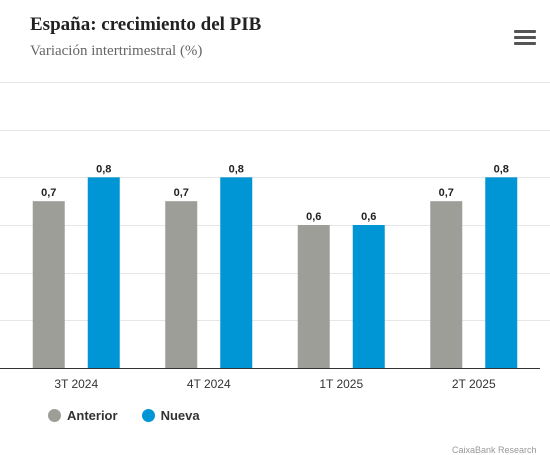  What do you see at coordinates (341, 384) in the screenshot?
I see `x-tick-label: 1T 2025` at bounding box center [341, 384].